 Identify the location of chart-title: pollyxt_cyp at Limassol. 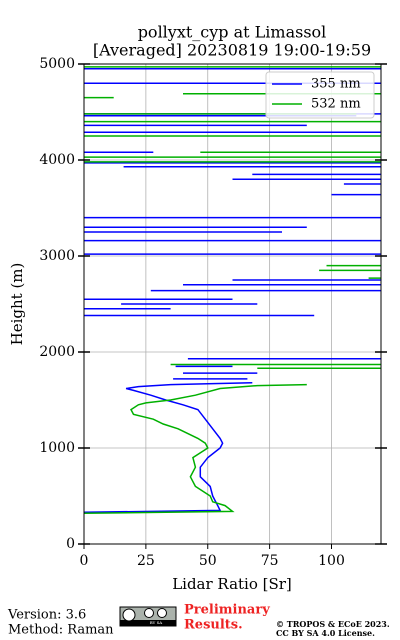
(232, 32).